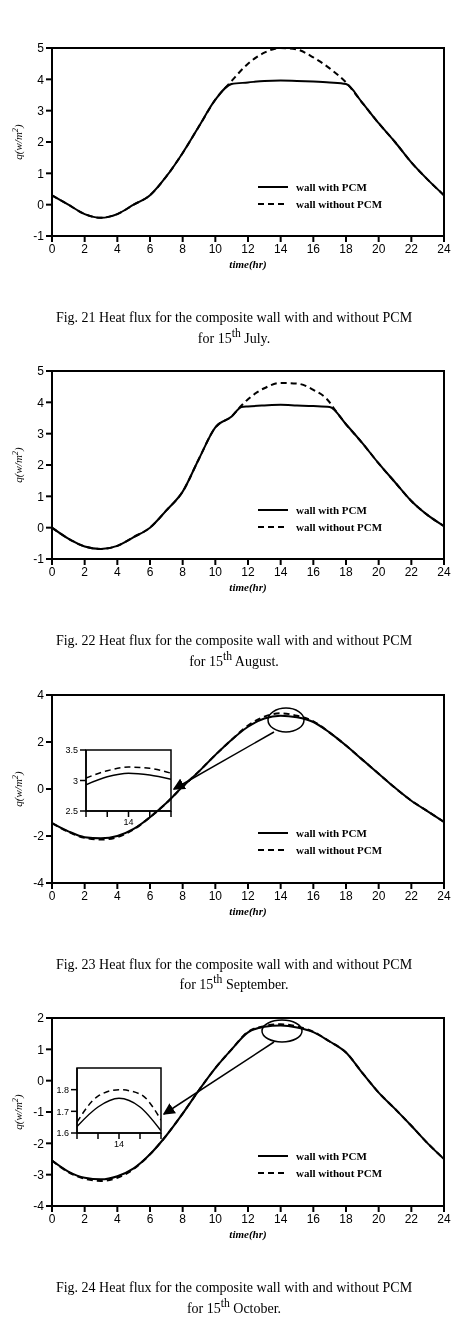  What do you see at coordinates (71, 749) in the screenshot?
I see `y-tick-label: 3.5` at bounding box center [71, 749].